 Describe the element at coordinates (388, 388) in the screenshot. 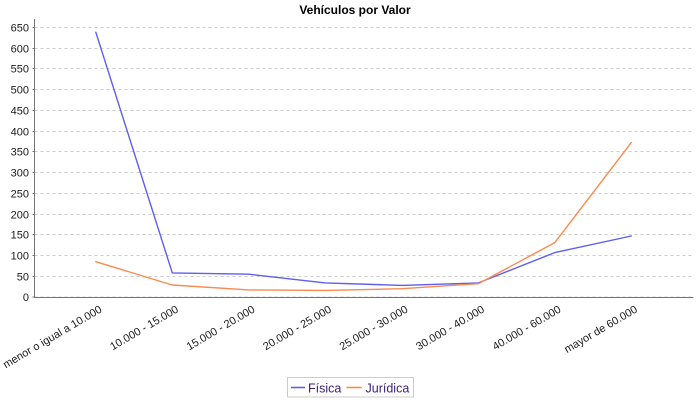

I see `svg-text: Jurídica` at that location.